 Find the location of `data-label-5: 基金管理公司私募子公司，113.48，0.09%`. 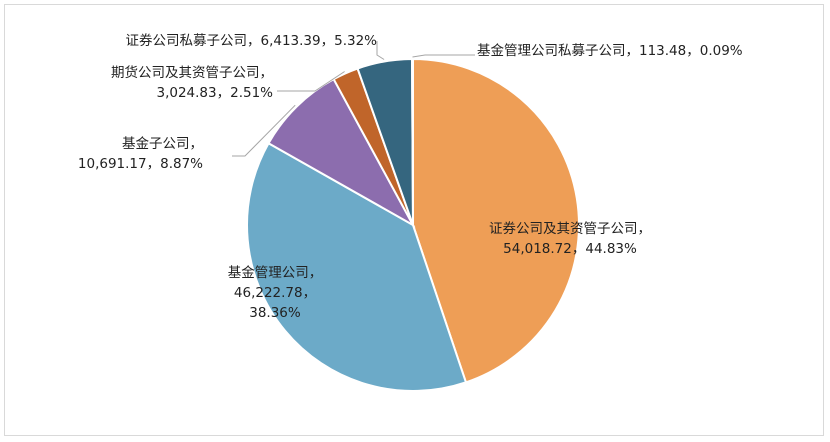

data-label-5: 基金管理公司私募子公司，113.48，0.09% is located at coordinates (610, 50).